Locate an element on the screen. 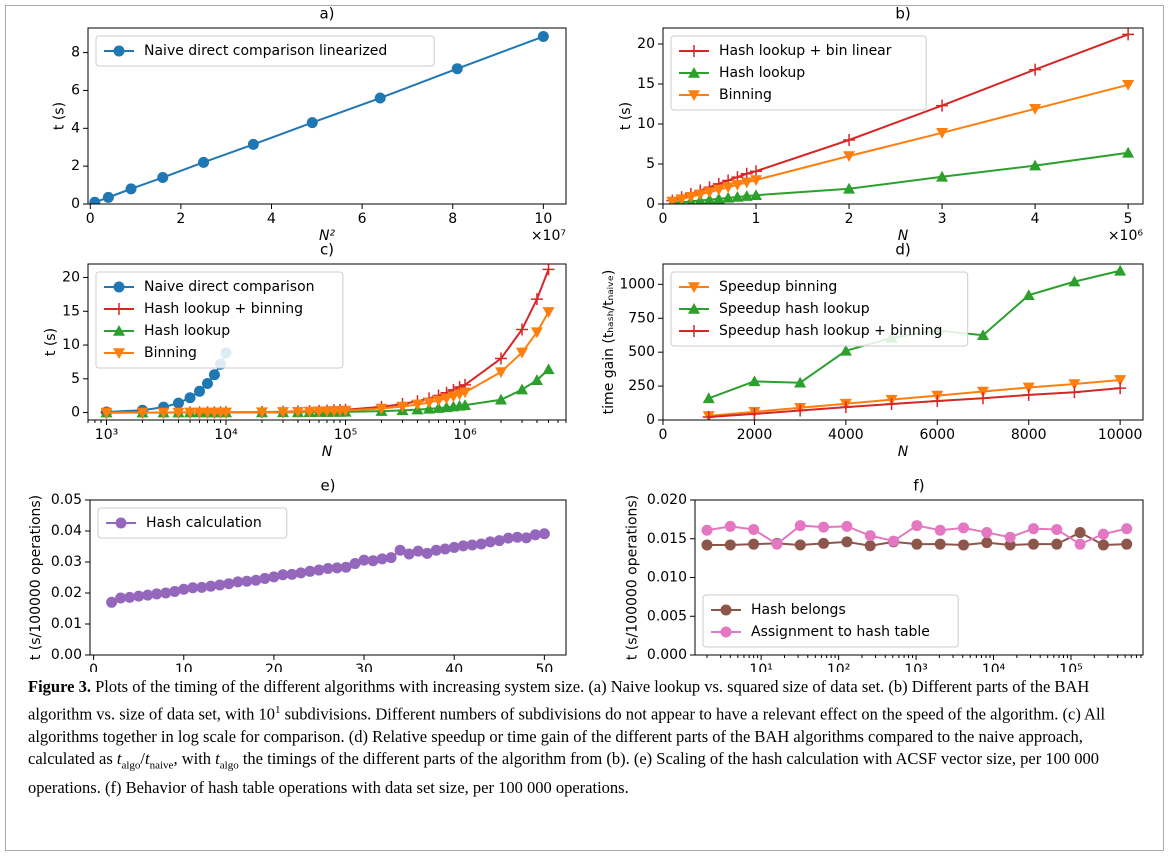 This screenshot has height=856, width=1170. subplot-title: e) is located at coordinates (327, 486).